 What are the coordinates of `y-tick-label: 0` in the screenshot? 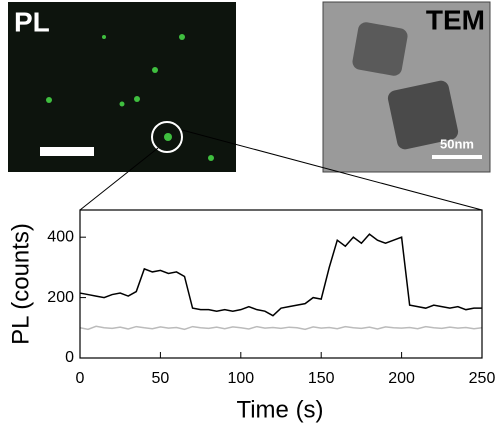 It's located at (69, 357).